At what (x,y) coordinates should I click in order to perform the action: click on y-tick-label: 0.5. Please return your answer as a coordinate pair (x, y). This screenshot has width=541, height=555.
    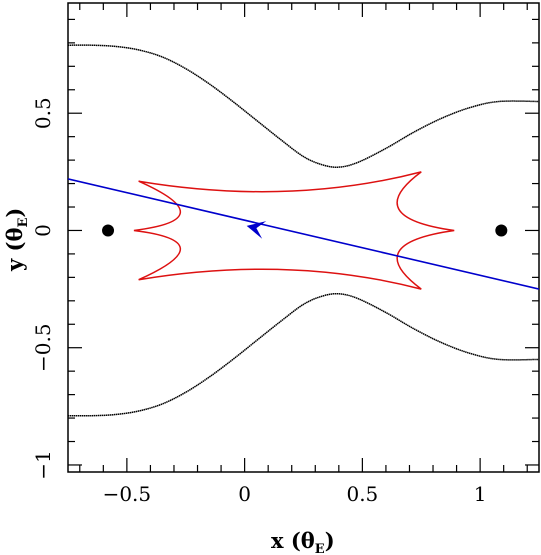
    Looking at the image, I should click on (43, 113).